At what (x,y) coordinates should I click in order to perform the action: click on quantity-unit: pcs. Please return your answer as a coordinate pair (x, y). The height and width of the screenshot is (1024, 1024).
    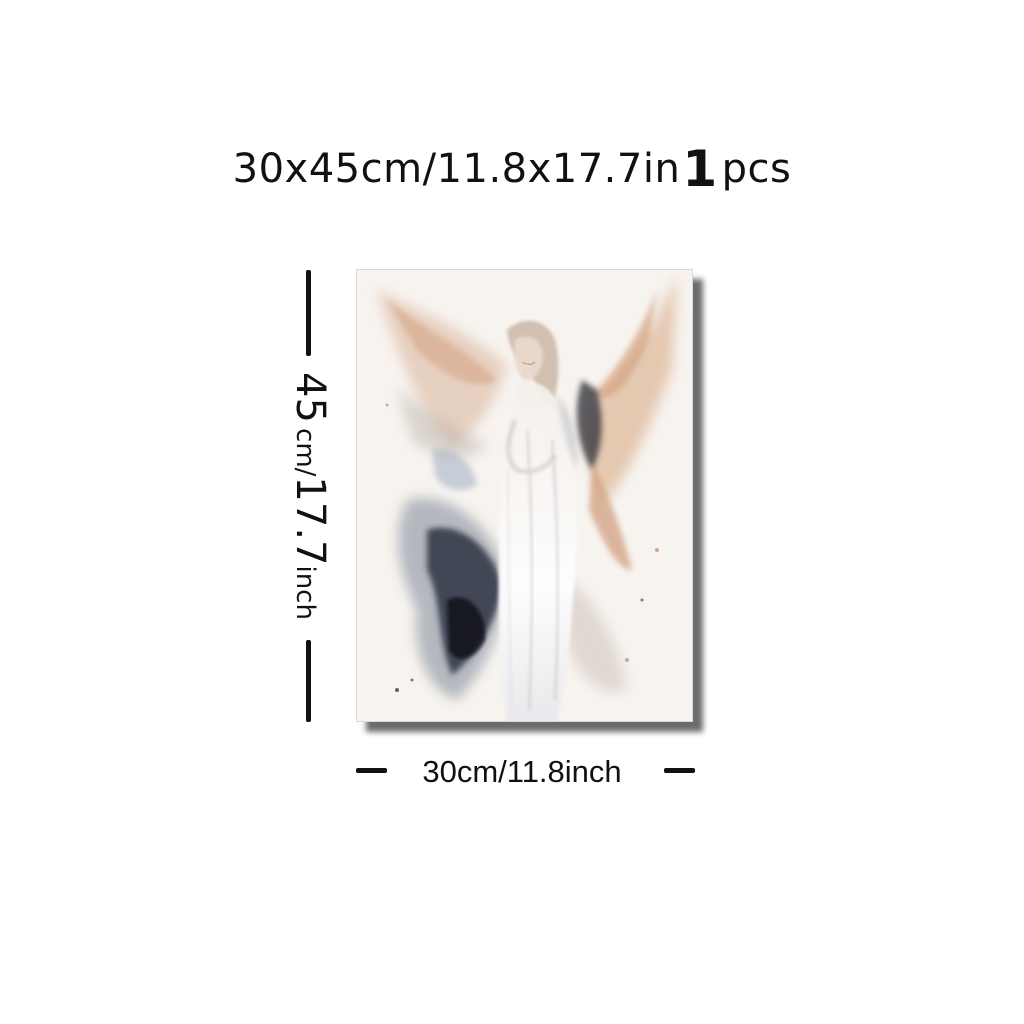
    Looking at the image, I should click on (756, 169).